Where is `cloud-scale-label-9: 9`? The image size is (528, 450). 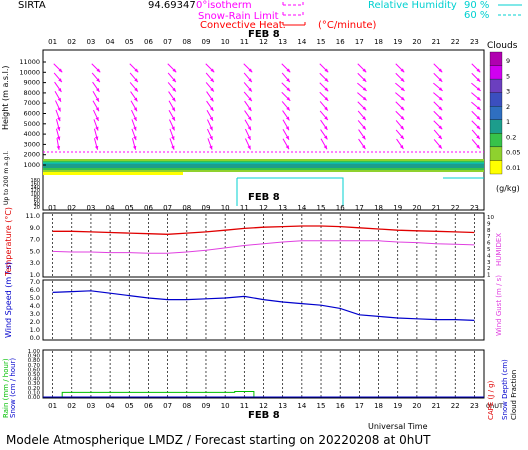 cloud-scale-label-9: 9 is located at coordinates (508, 61).